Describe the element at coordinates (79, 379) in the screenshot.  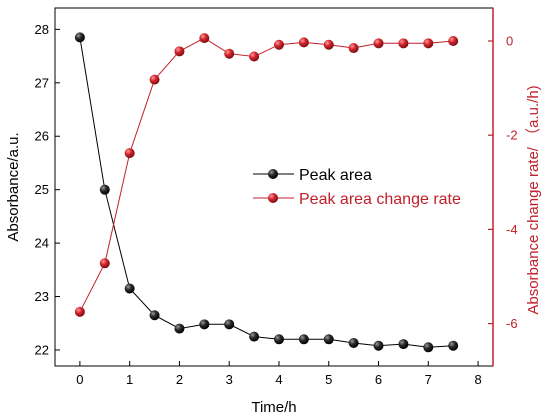
I see `x-tick-label: 0` at that location.